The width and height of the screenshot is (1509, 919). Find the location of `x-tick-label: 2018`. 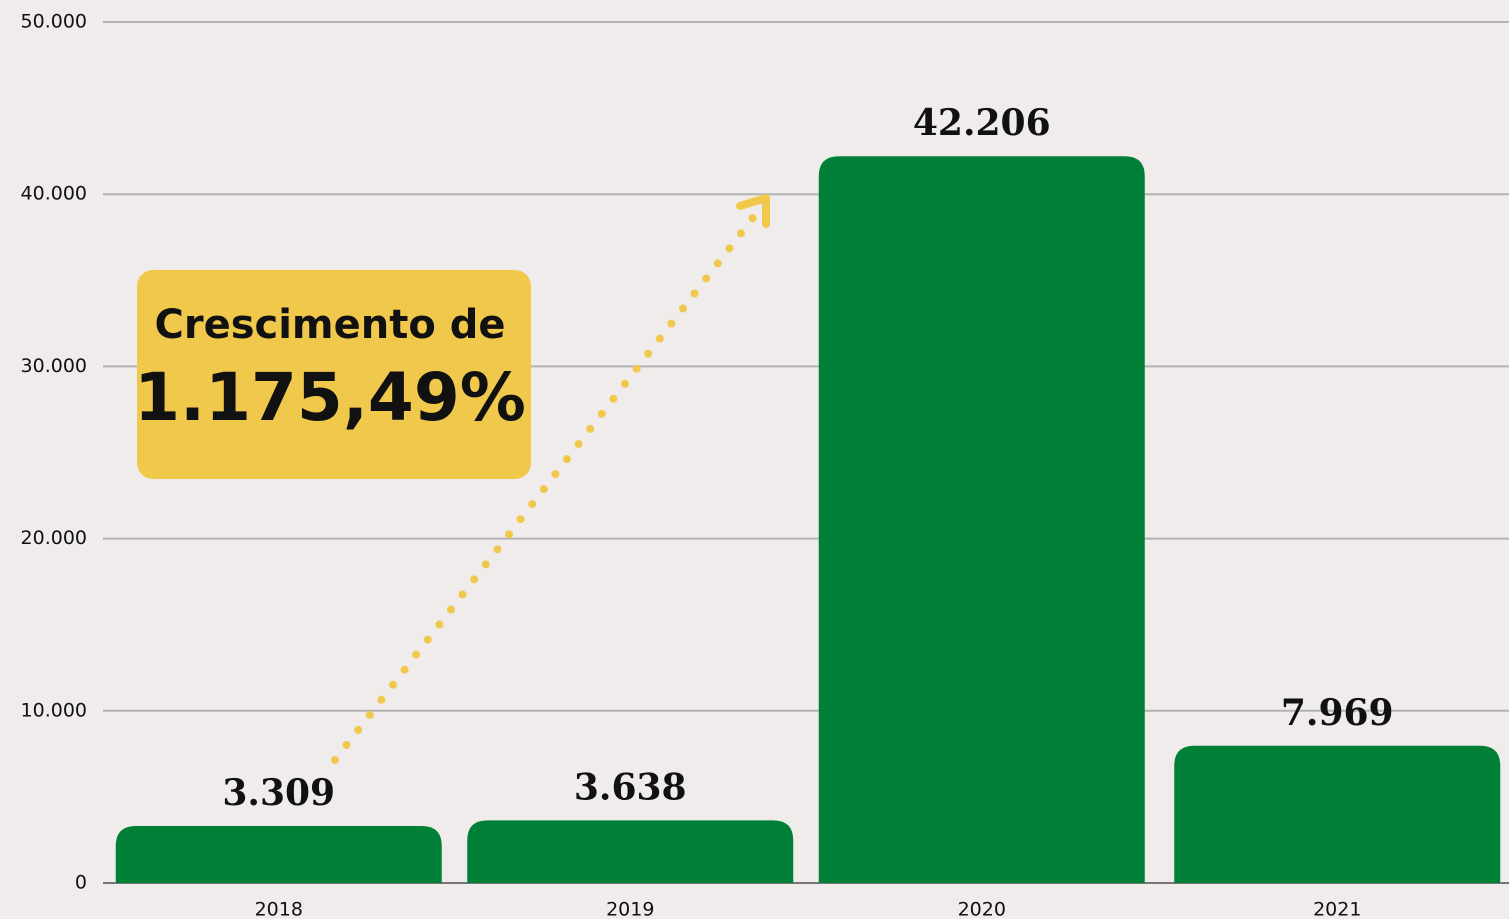

x-tick-label: 2018 is located at coordinates (279, 909).